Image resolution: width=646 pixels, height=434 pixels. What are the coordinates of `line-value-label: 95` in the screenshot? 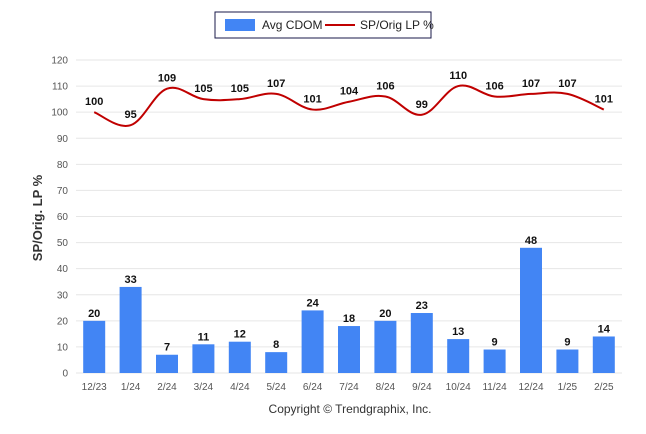 It's located at (130, 115).